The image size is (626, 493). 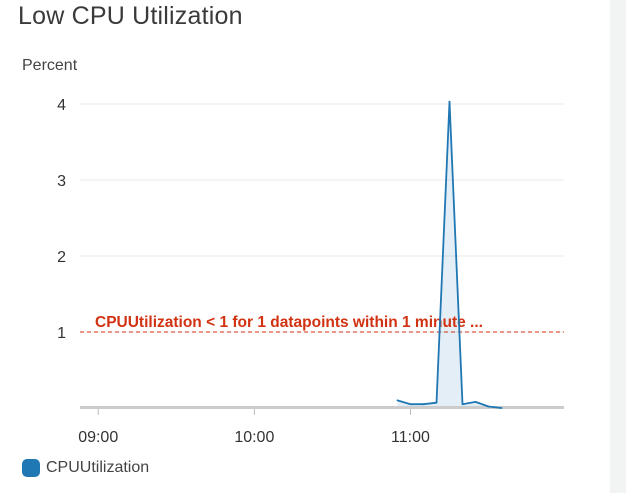 What do you see at coordinates (61, 257) in the screenshot?
I see `y-tick-label: 2` at bounding box center [61, 257].